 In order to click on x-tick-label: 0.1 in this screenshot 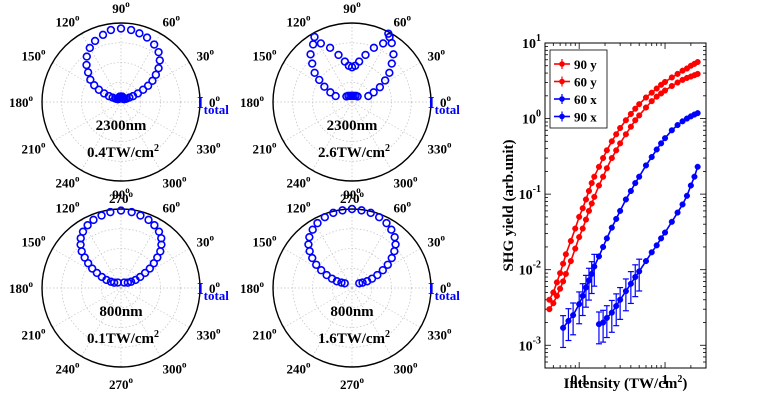, I will do `click(579, 380)`.